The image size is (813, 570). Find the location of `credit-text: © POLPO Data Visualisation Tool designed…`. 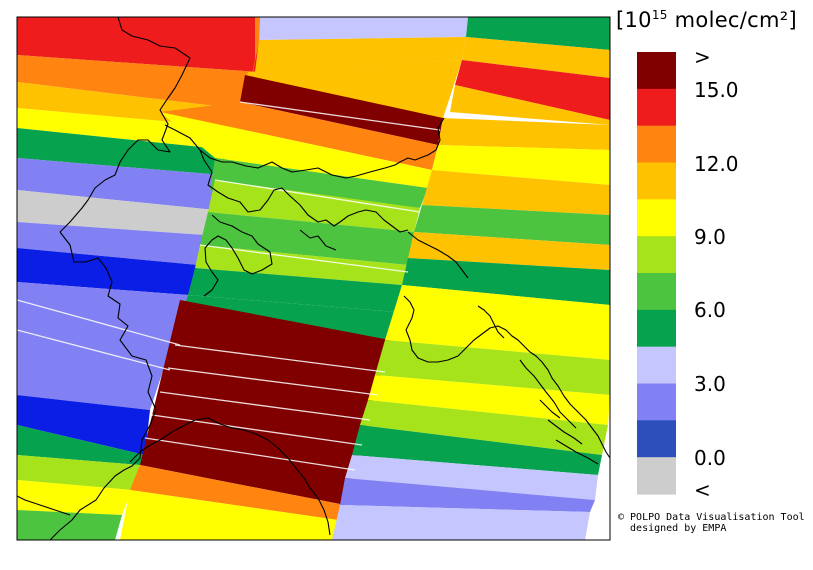

credit-text: © POLPO Data Visualisation Tool designed… is located at coordinates (711, 523).